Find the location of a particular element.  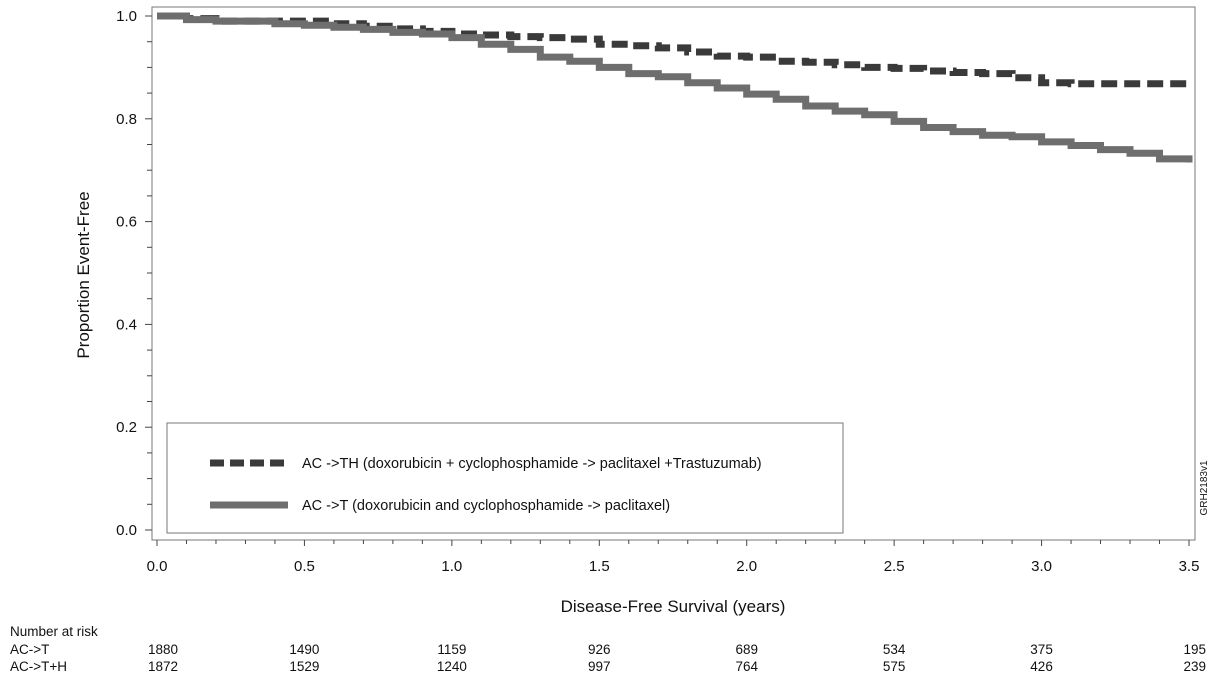

y-tick-label: 0.0 is located at coordinates (126, 530).